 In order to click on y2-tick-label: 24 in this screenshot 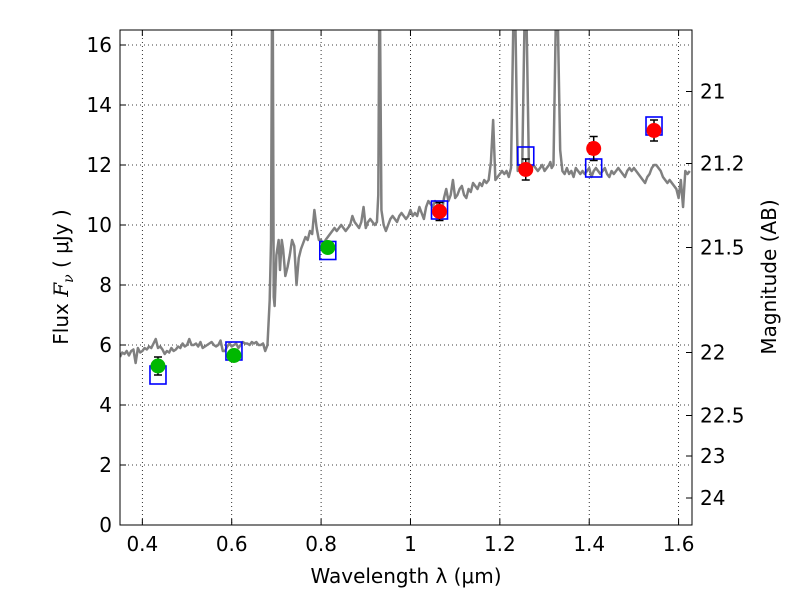, I will do `click(712, 498)`.